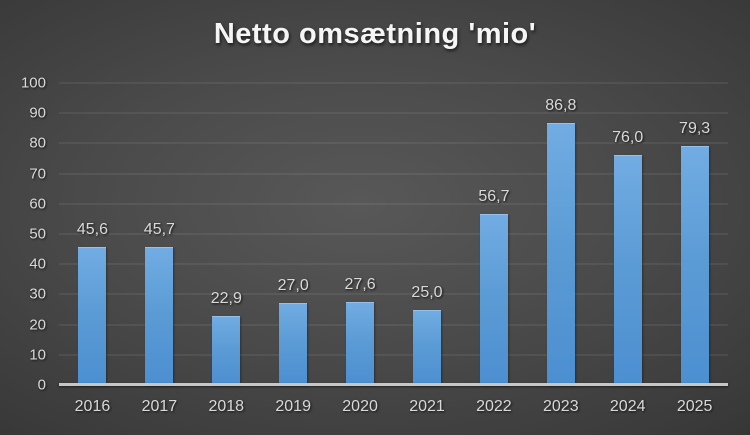  Describe the element at coordinates (293, 286) in the screenshot. I see `bar-value-label: 27,0` at that location.